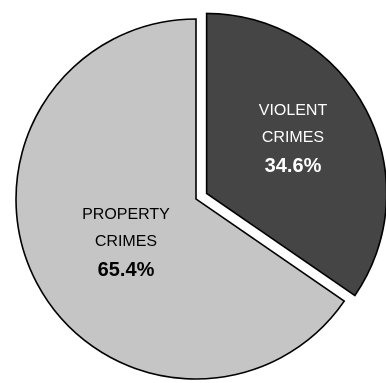 The image size is (386, 383). What do you see at coordinates (126, 241) in the screenshot?
I see `slice-label-property-line2: CRIMES` at bounding box center [126, 241].